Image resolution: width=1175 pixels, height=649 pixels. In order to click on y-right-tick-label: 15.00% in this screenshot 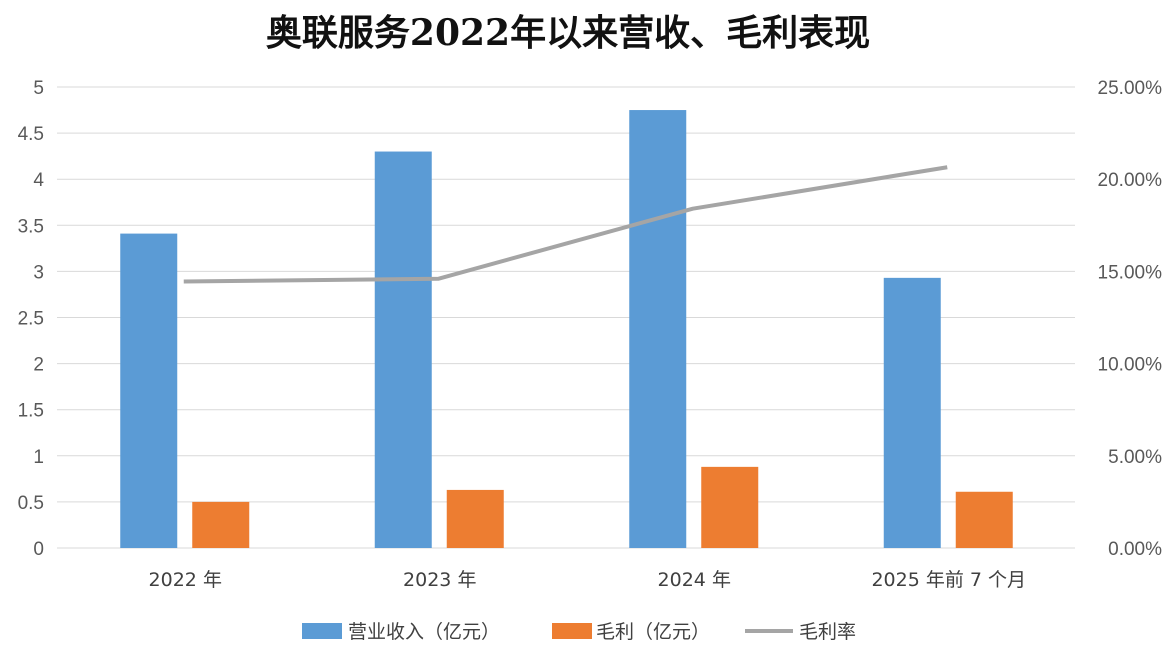, I will do `click(1130, 272)`.